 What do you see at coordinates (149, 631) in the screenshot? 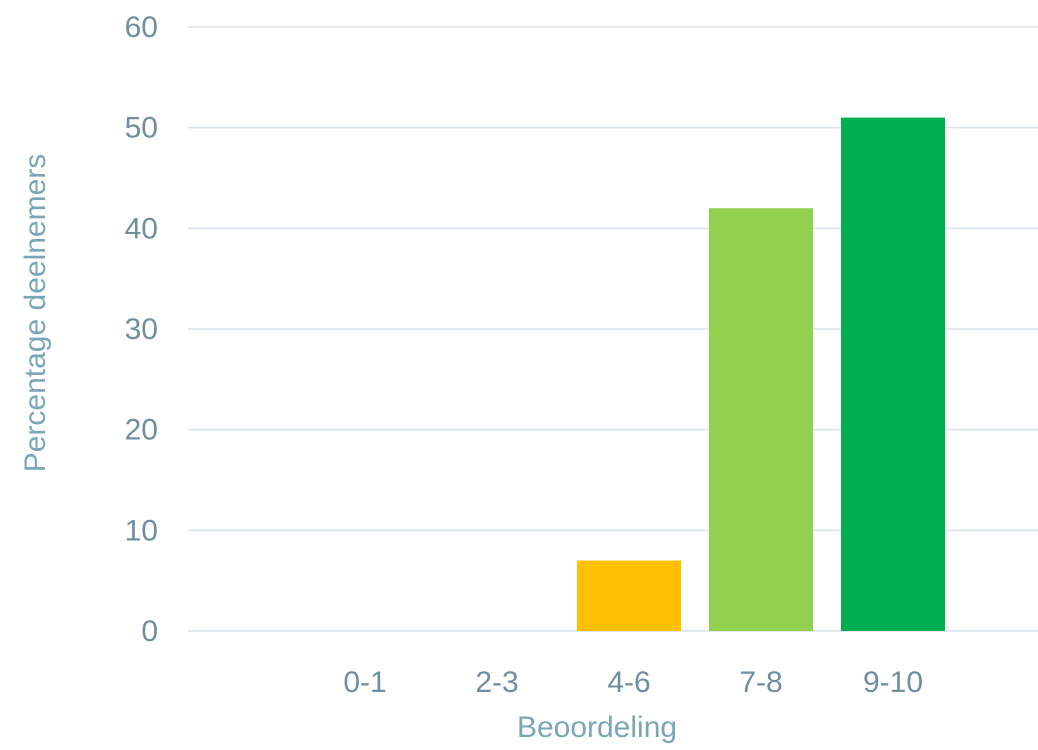
I see `y-tick-label: 0` at bounding box center [149, 631].